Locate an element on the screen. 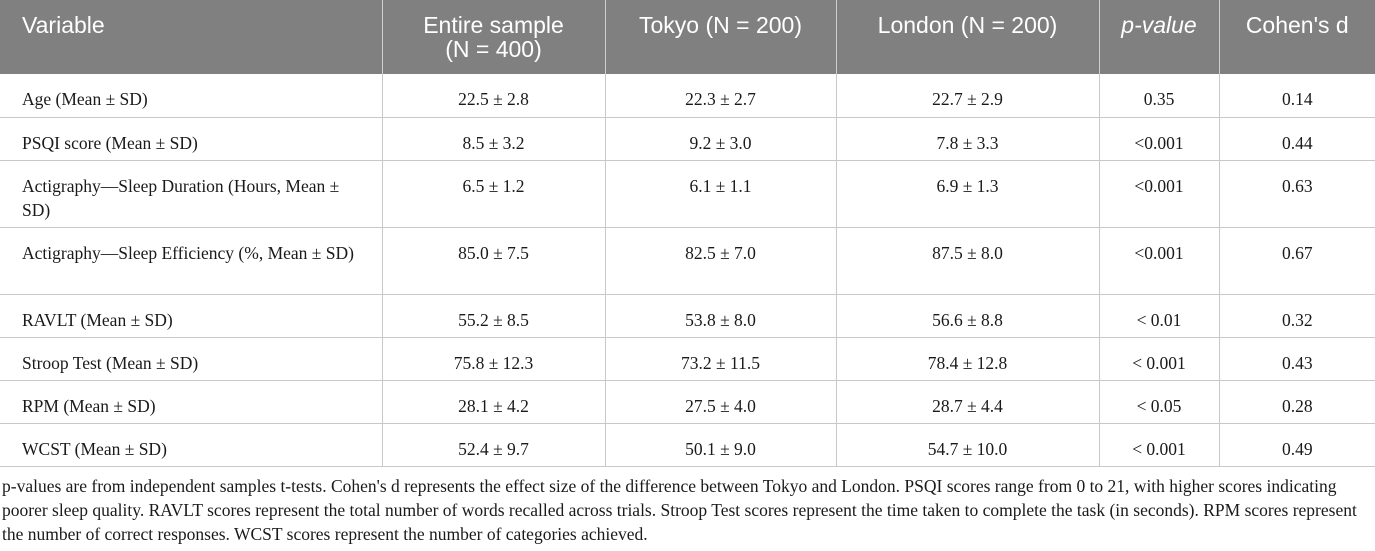  header-tokyo: Tokyo (N = 200) is located at coordinates (720, 37).